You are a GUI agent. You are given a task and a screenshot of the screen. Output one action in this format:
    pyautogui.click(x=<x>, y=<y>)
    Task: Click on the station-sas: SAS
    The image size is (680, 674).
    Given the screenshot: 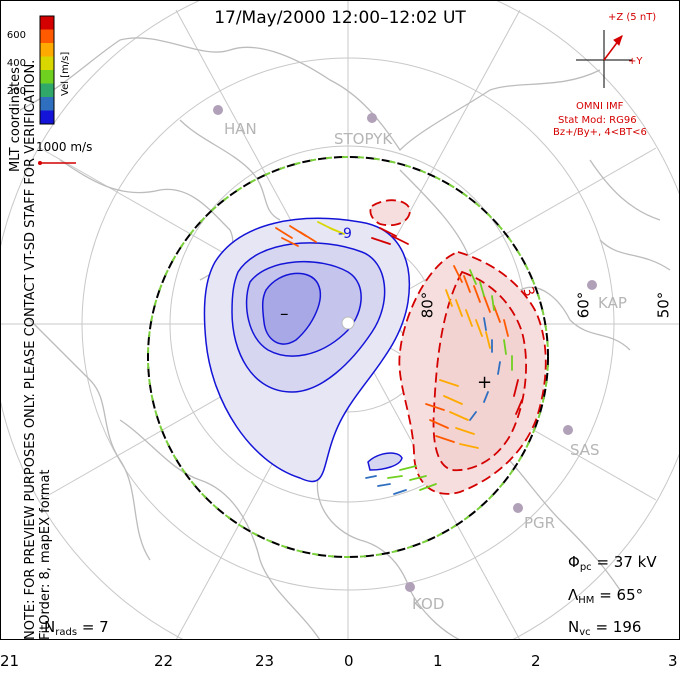 What is the action you would take?
    pyautogui.click(x=585, y=450)
    